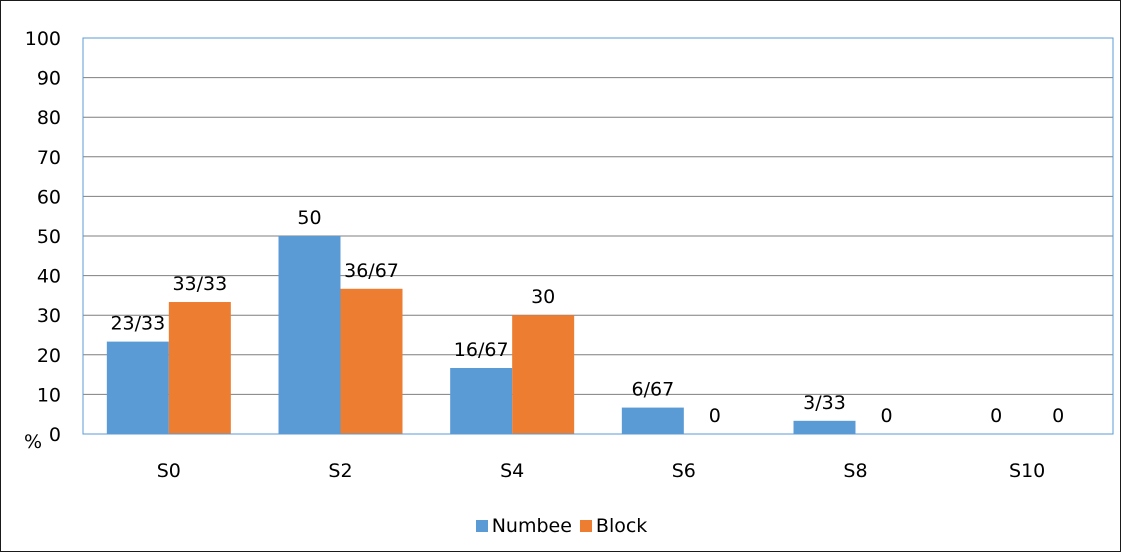  I want to click on data-label: 36/67, so click(371, 271).